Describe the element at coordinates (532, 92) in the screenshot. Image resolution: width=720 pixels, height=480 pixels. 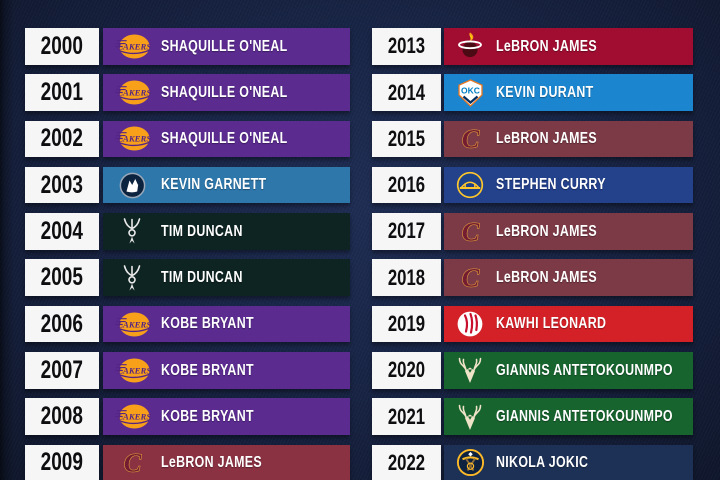
I see `award-row: 2014 OKC KEVIN DURANT` at that location.